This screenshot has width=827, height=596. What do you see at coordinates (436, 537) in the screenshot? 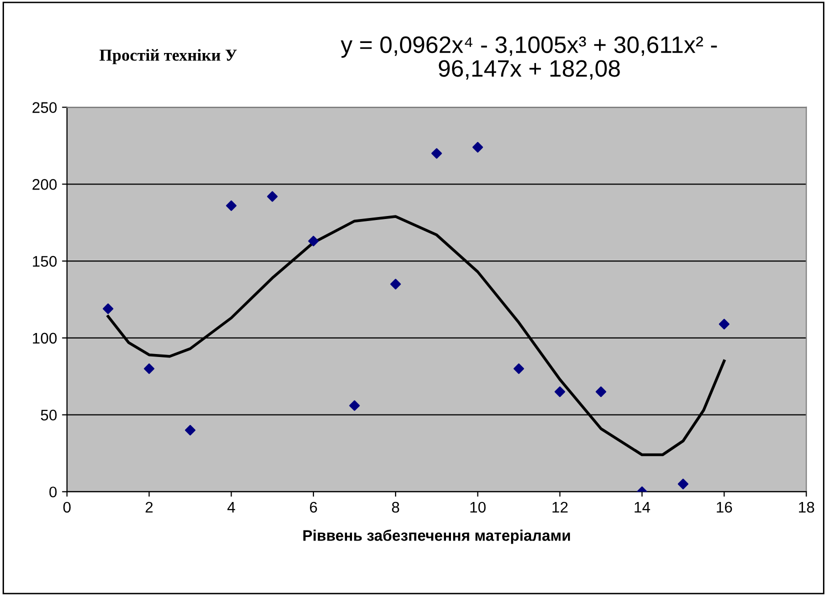
I see `x-axis-title: Ріввень забезпечення матеріалами` at bounding box center [436, 537].